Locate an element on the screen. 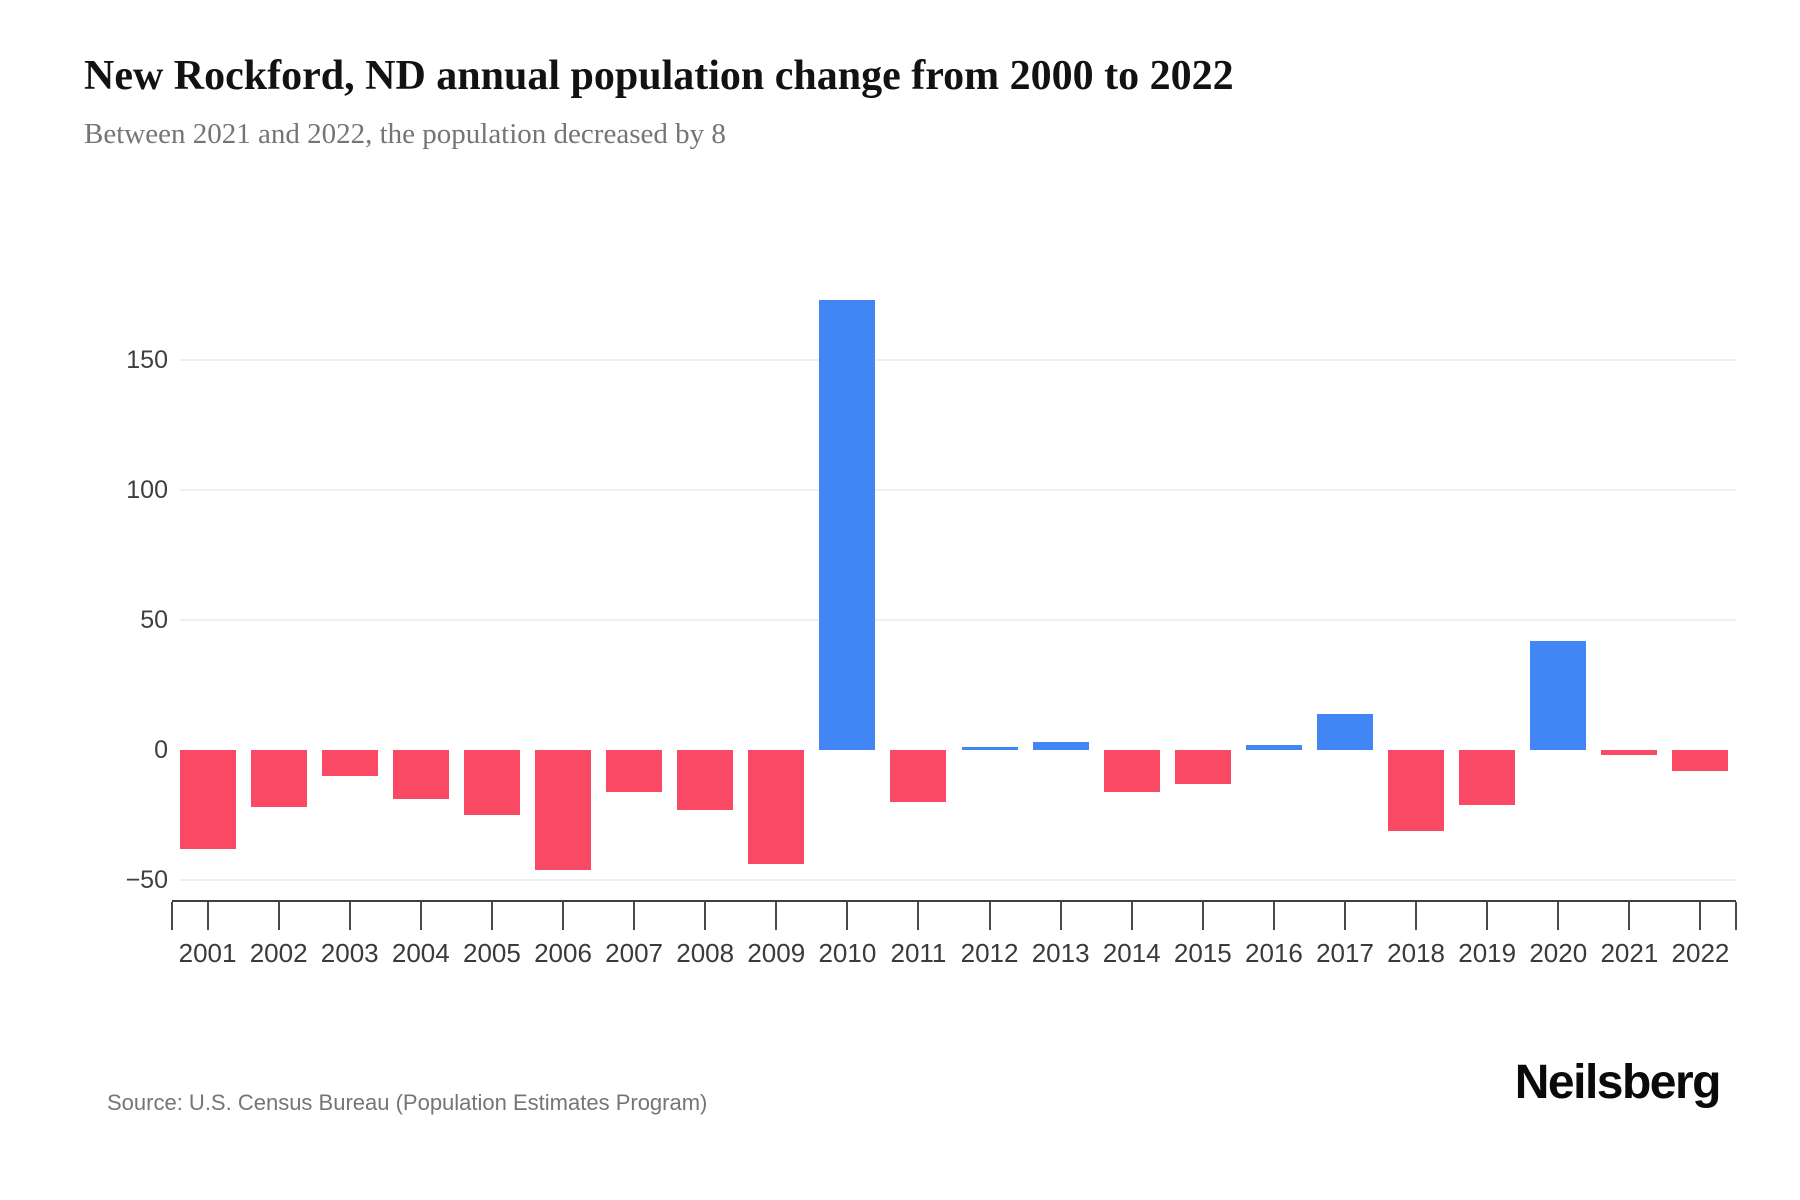 The image size is (1800, 1200). bar-2017 is located at coordinates (1345, 731).